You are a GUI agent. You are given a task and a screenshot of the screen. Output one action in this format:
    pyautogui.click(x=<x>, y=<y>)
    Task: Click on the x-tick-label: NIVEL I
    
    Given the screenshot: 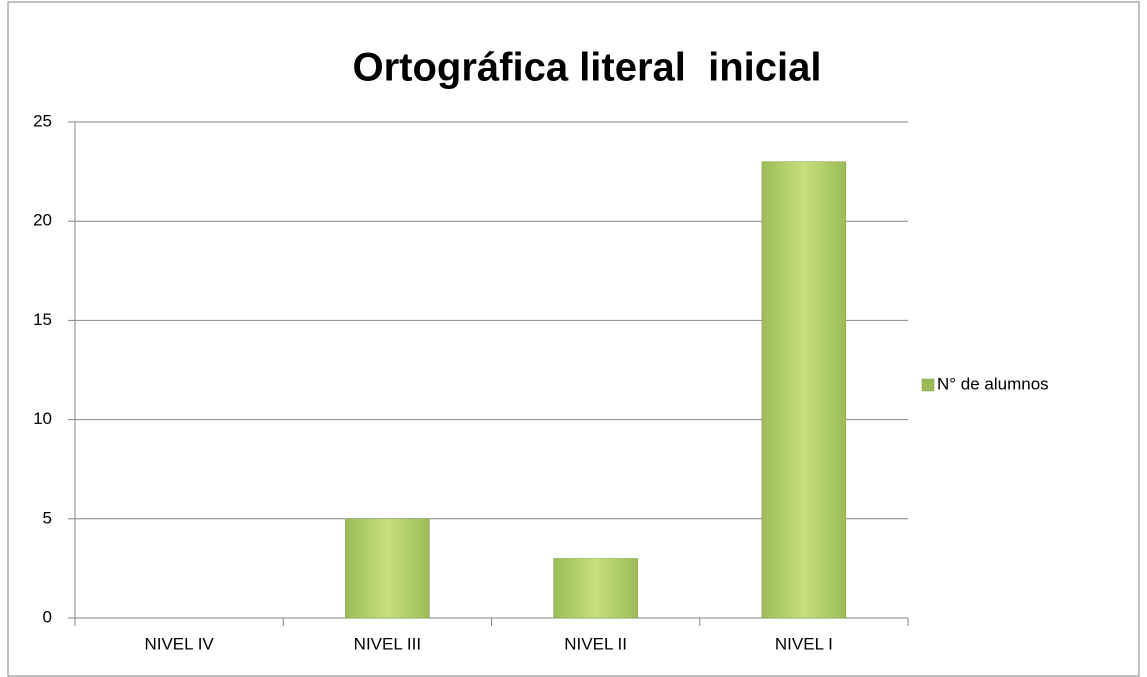 What is the action you would take?
    pyautogui.click(x=804, y=643)
    